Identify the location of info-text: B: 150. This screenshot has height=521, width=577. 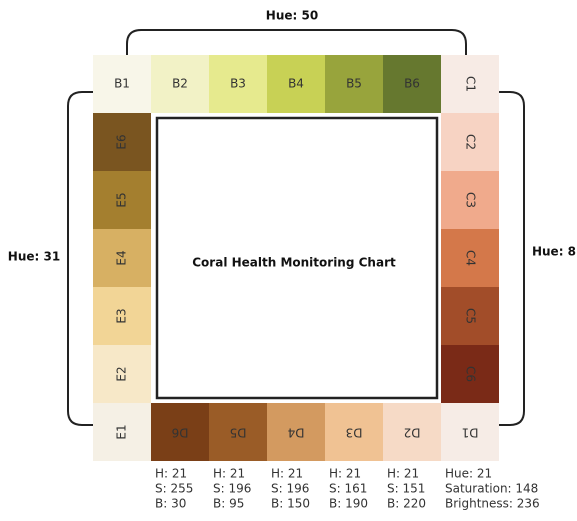
(290, 504).